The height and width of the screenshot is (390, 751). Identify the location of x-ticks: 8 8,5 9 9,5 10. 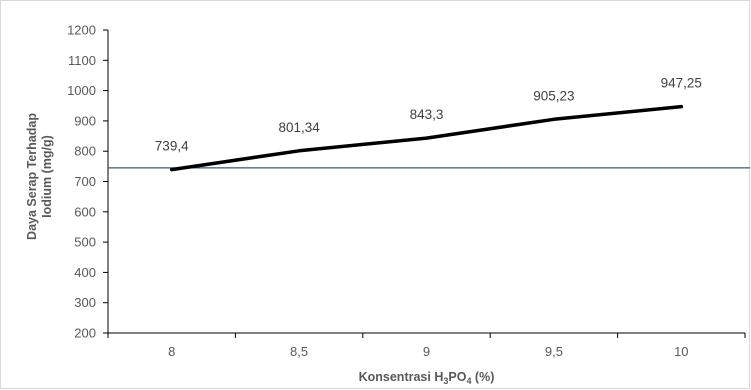
(426, 346).